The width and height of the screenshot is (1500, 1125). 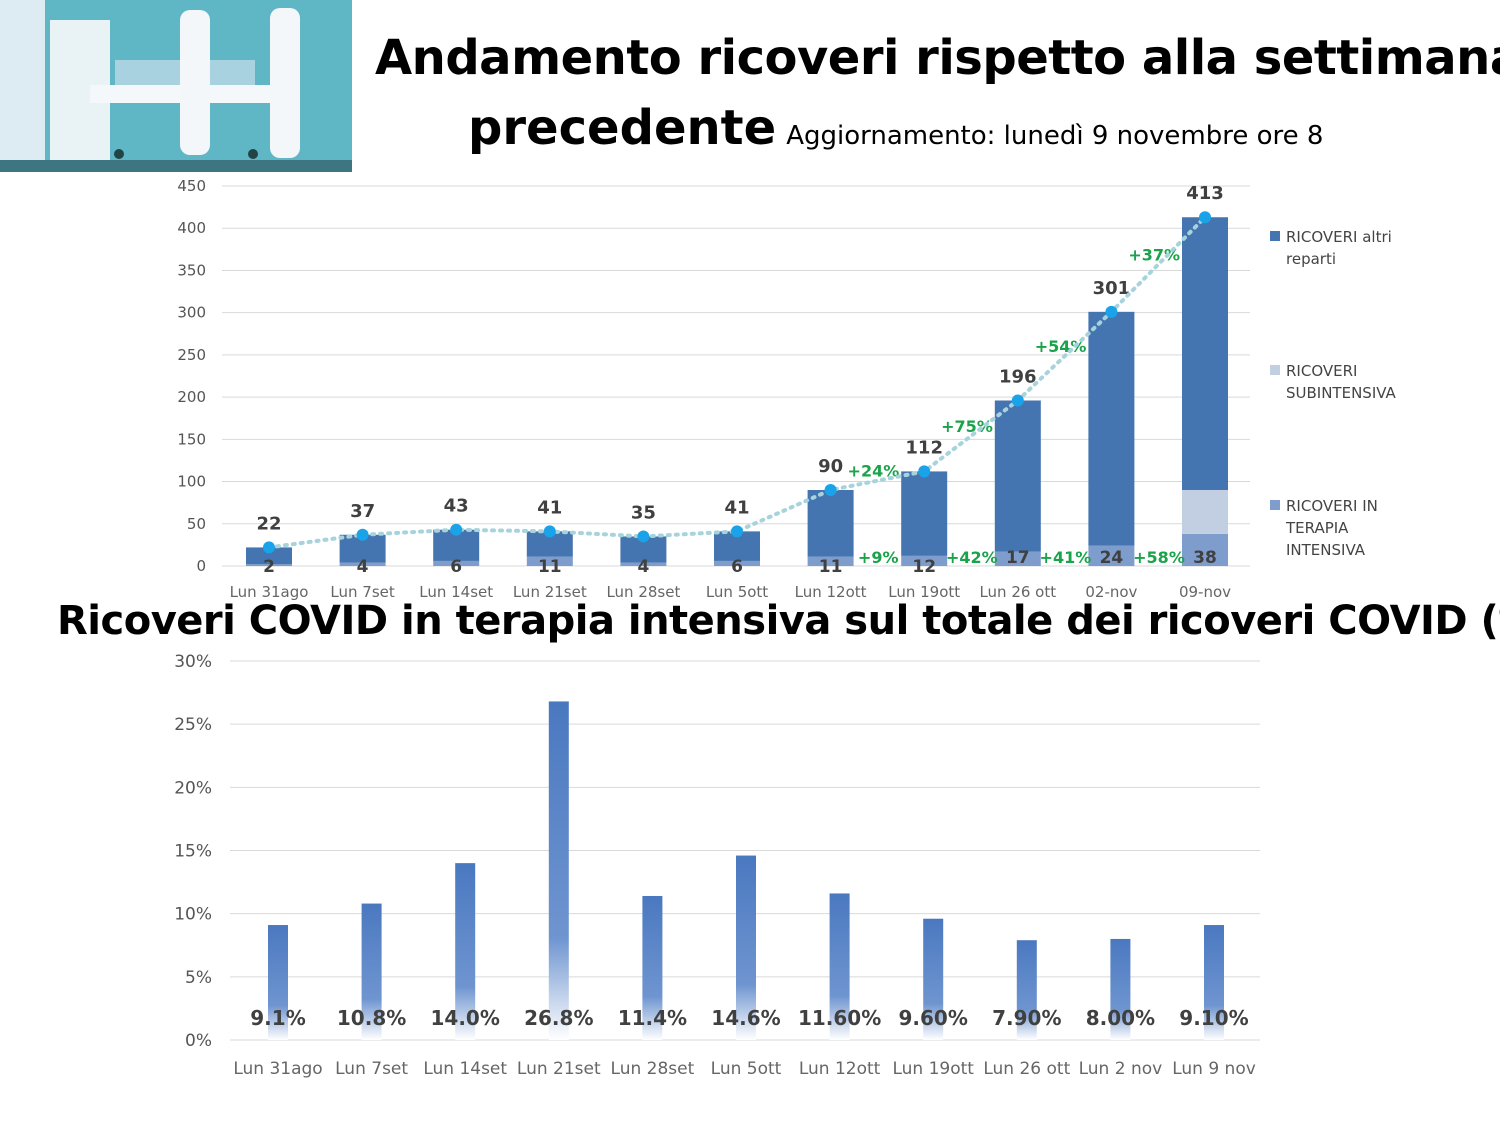 I want to click on y-tick-label: 0, so click(x=201, y=566).